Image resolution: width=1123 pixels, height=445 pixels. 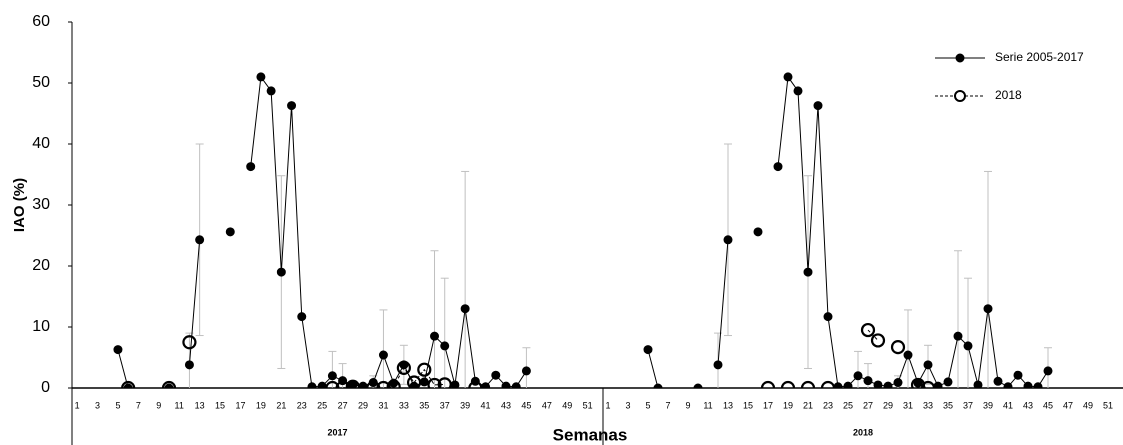 What do you see at coordinates (240, 405) in the screenshot?
I see `x-tick-label: 17` at bounding box center [240, 405].